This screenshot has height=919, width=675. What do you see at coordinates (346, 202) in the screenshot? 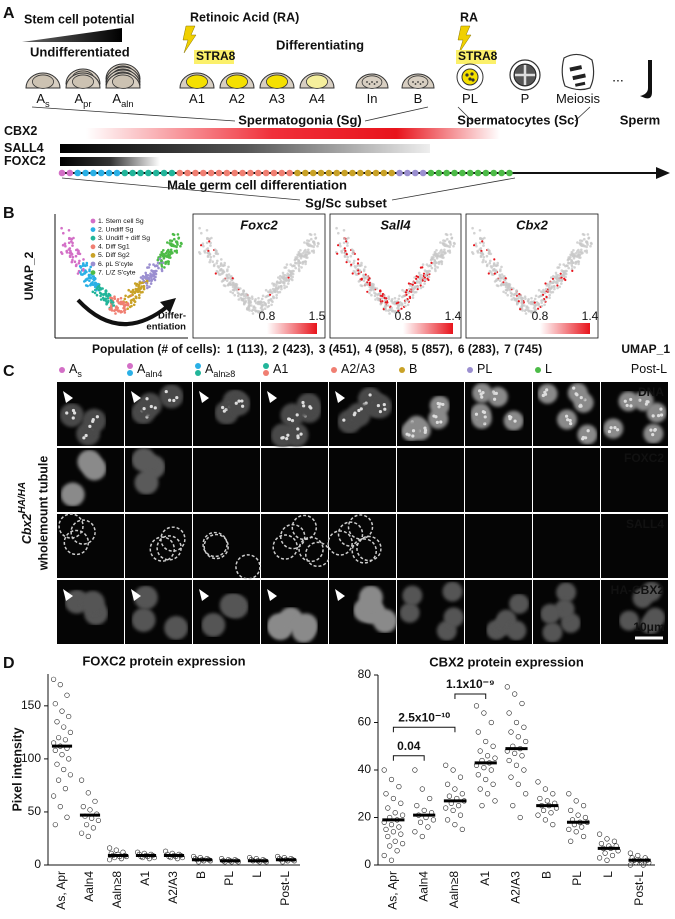
I see `label: Sg/Sc subset` at bounding box center [346, 202].